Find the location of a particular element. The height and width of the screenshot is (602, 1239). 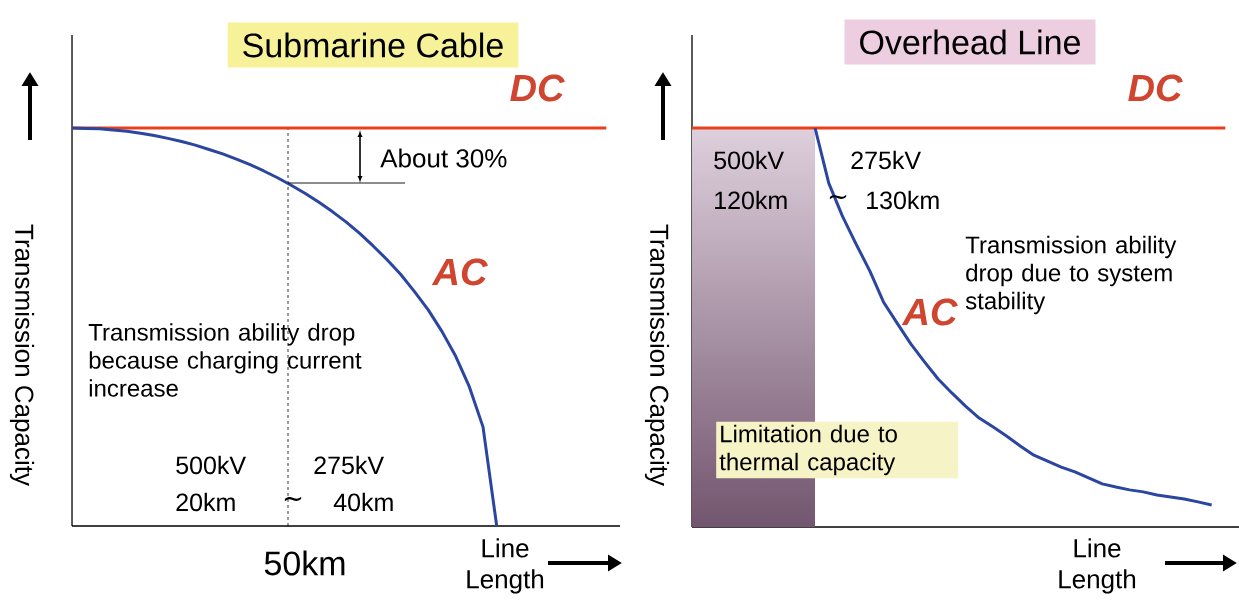

annotation: ∼ is located at coordinates (293, 499).